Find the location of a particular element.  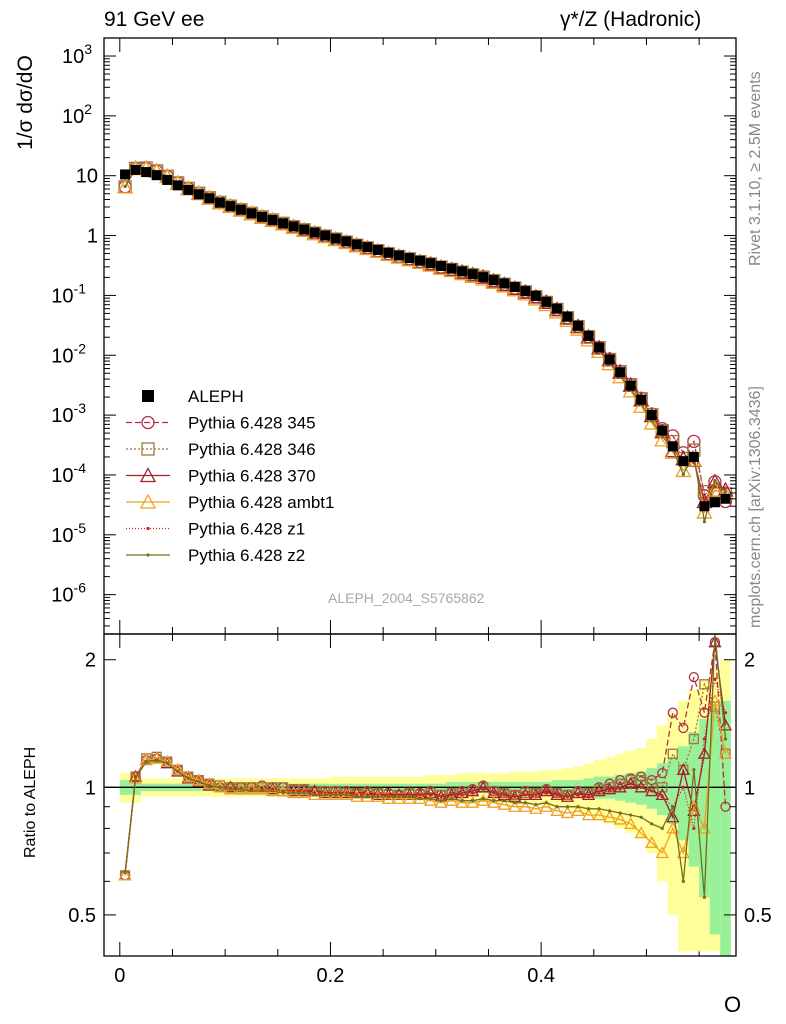

y-tick-label: 10⁻⁶ is located at coordinates (68, 593).